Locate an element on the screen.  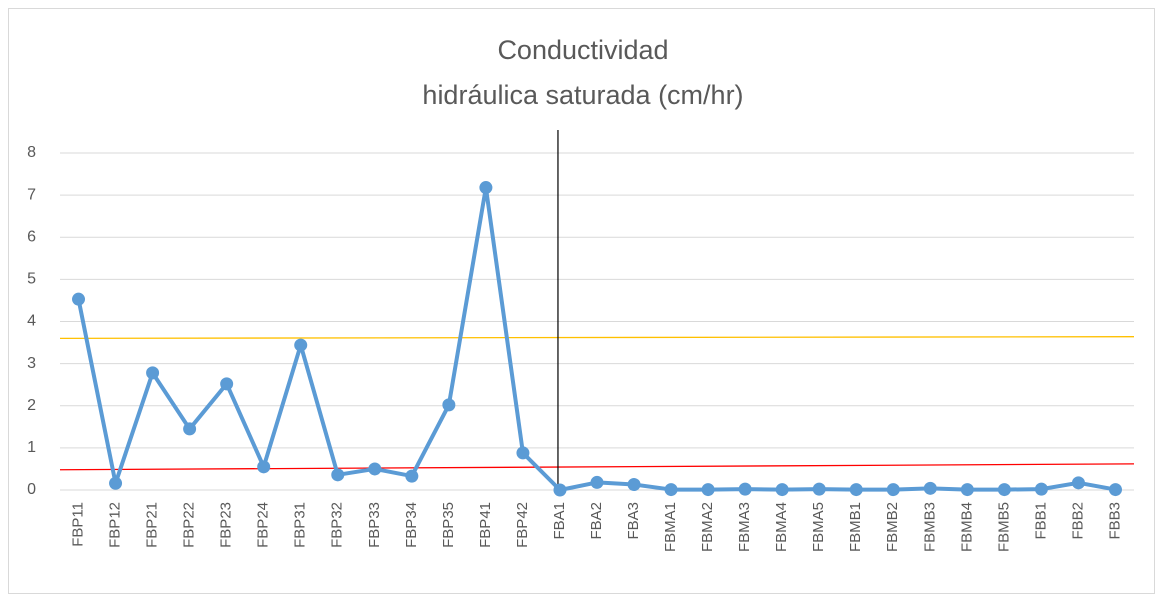
chart-title: hidráulica saturada (cm/hr) is located at coordinates (582, 95).